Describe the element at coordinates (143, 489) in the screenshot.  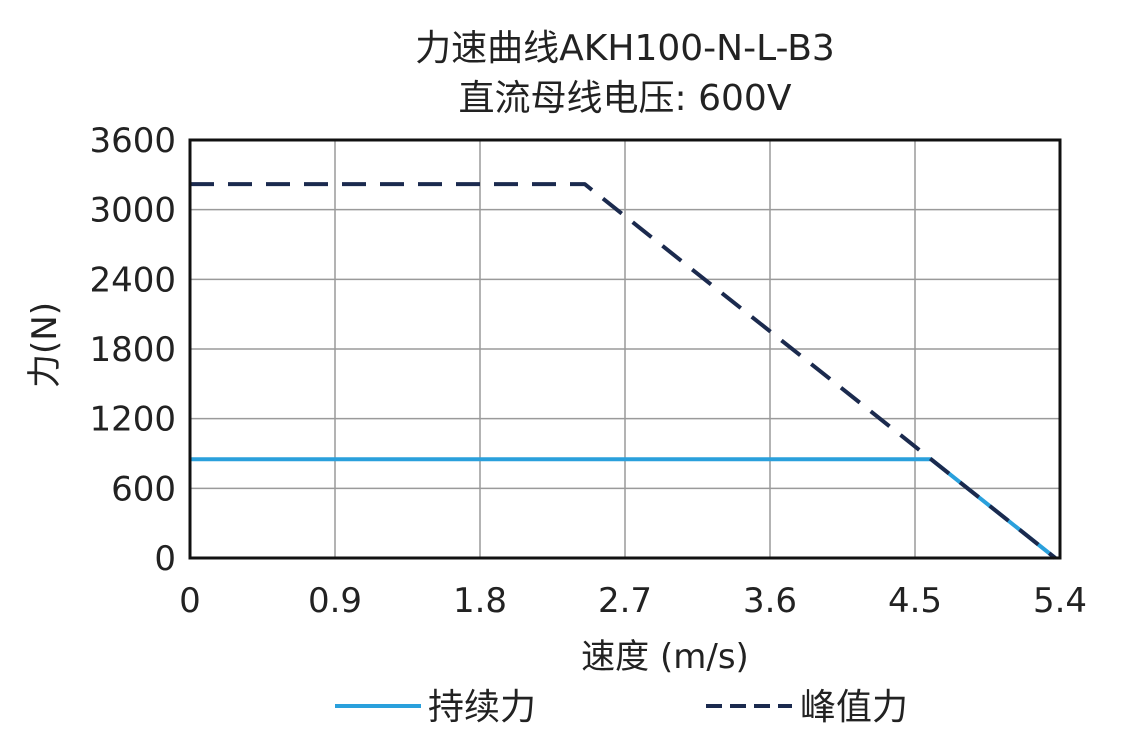
I see `y-tick-label: 600` at that location.